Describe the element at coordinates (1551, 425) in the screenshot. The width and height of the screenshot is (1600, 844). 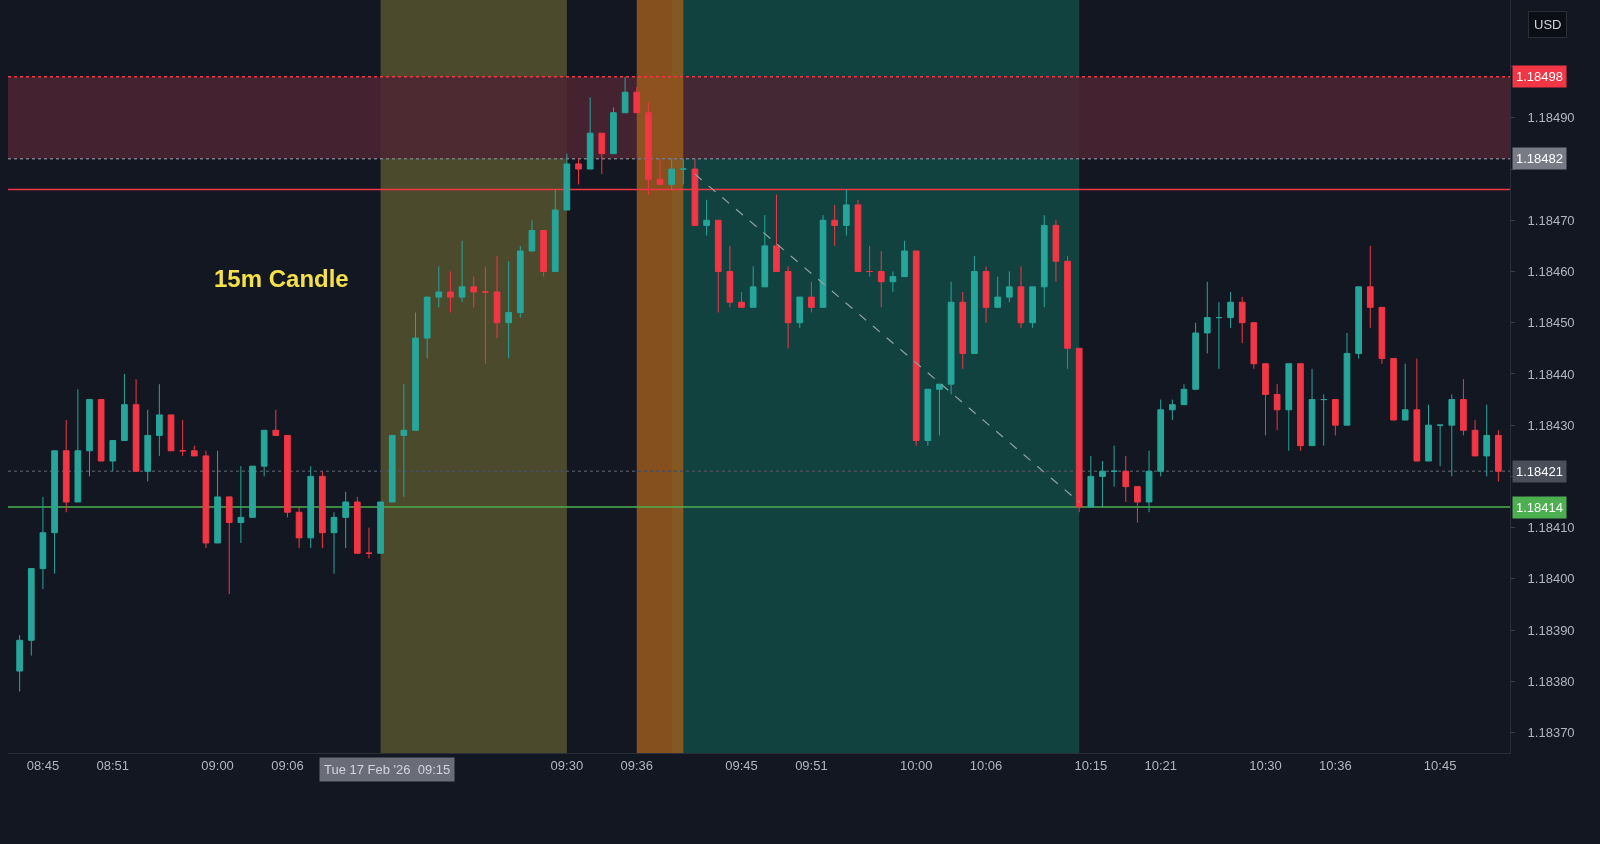
I see `y-tick-label: 1.18430` at that location.